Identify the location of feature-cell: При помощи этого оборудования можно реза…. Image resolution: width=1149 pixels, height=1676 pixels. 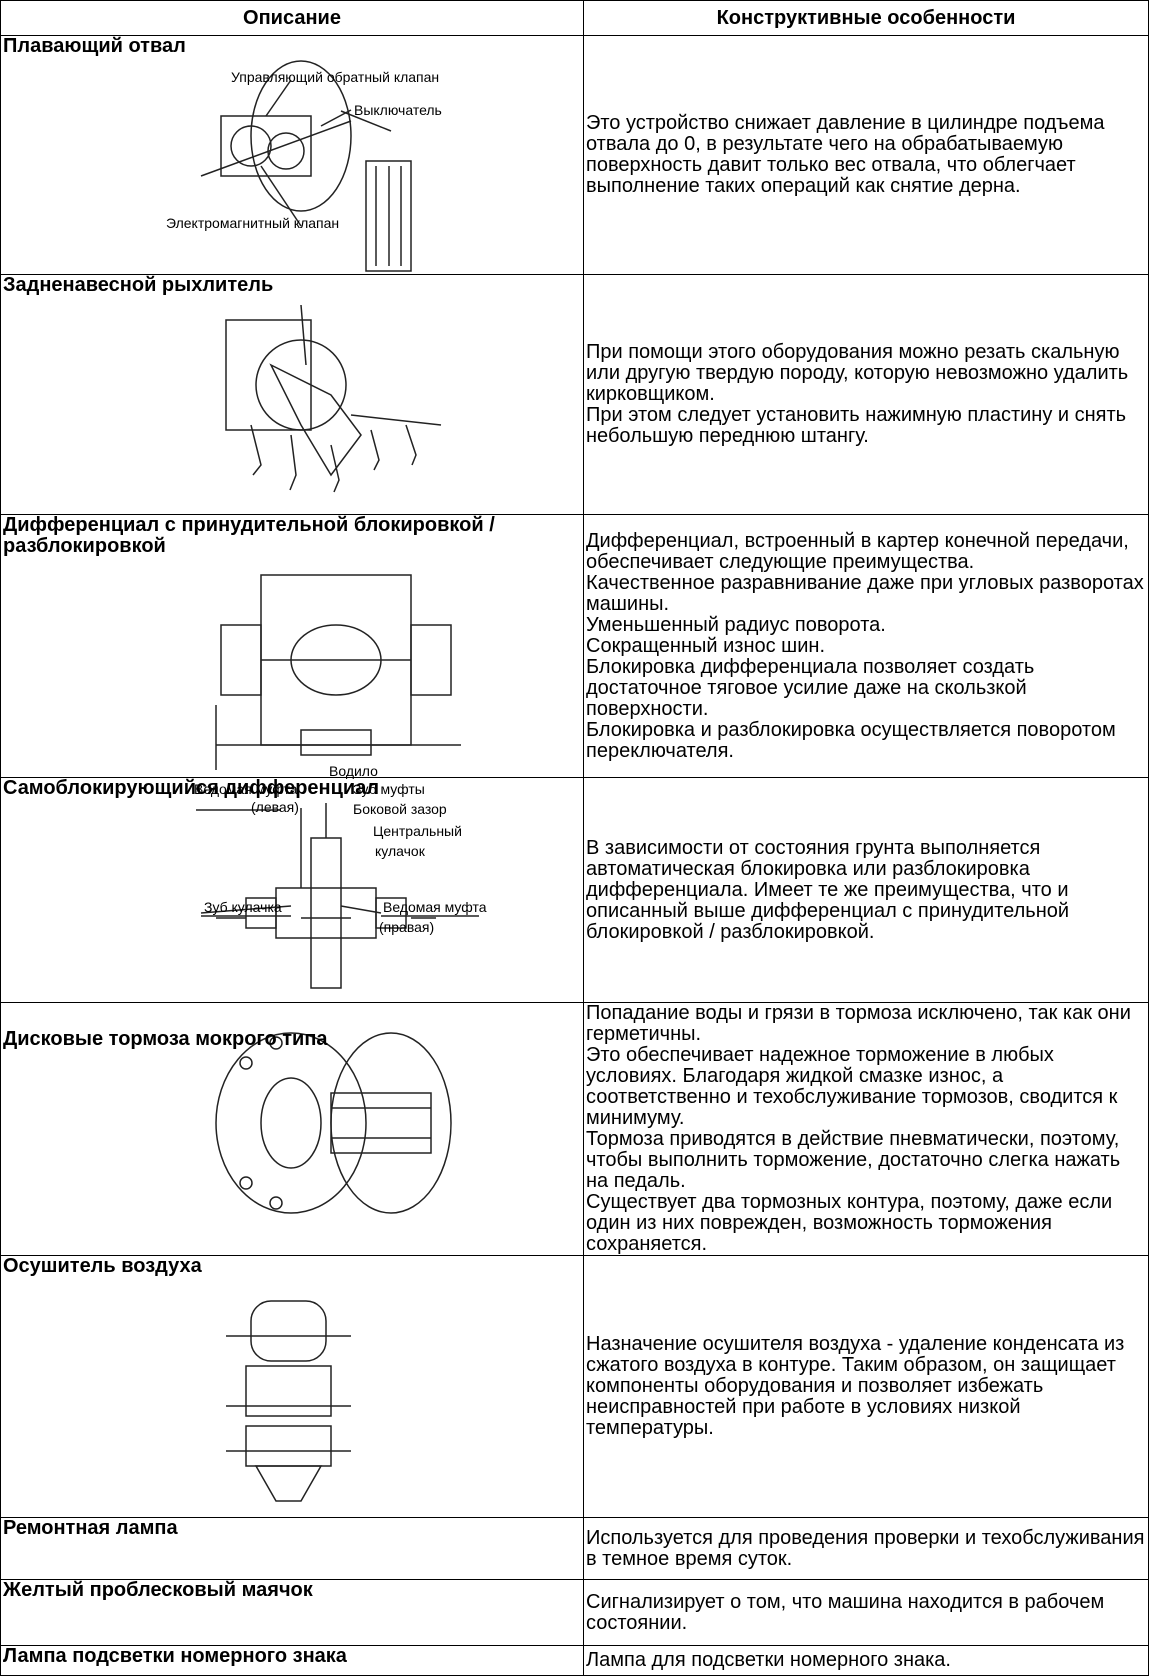
(866, 394).